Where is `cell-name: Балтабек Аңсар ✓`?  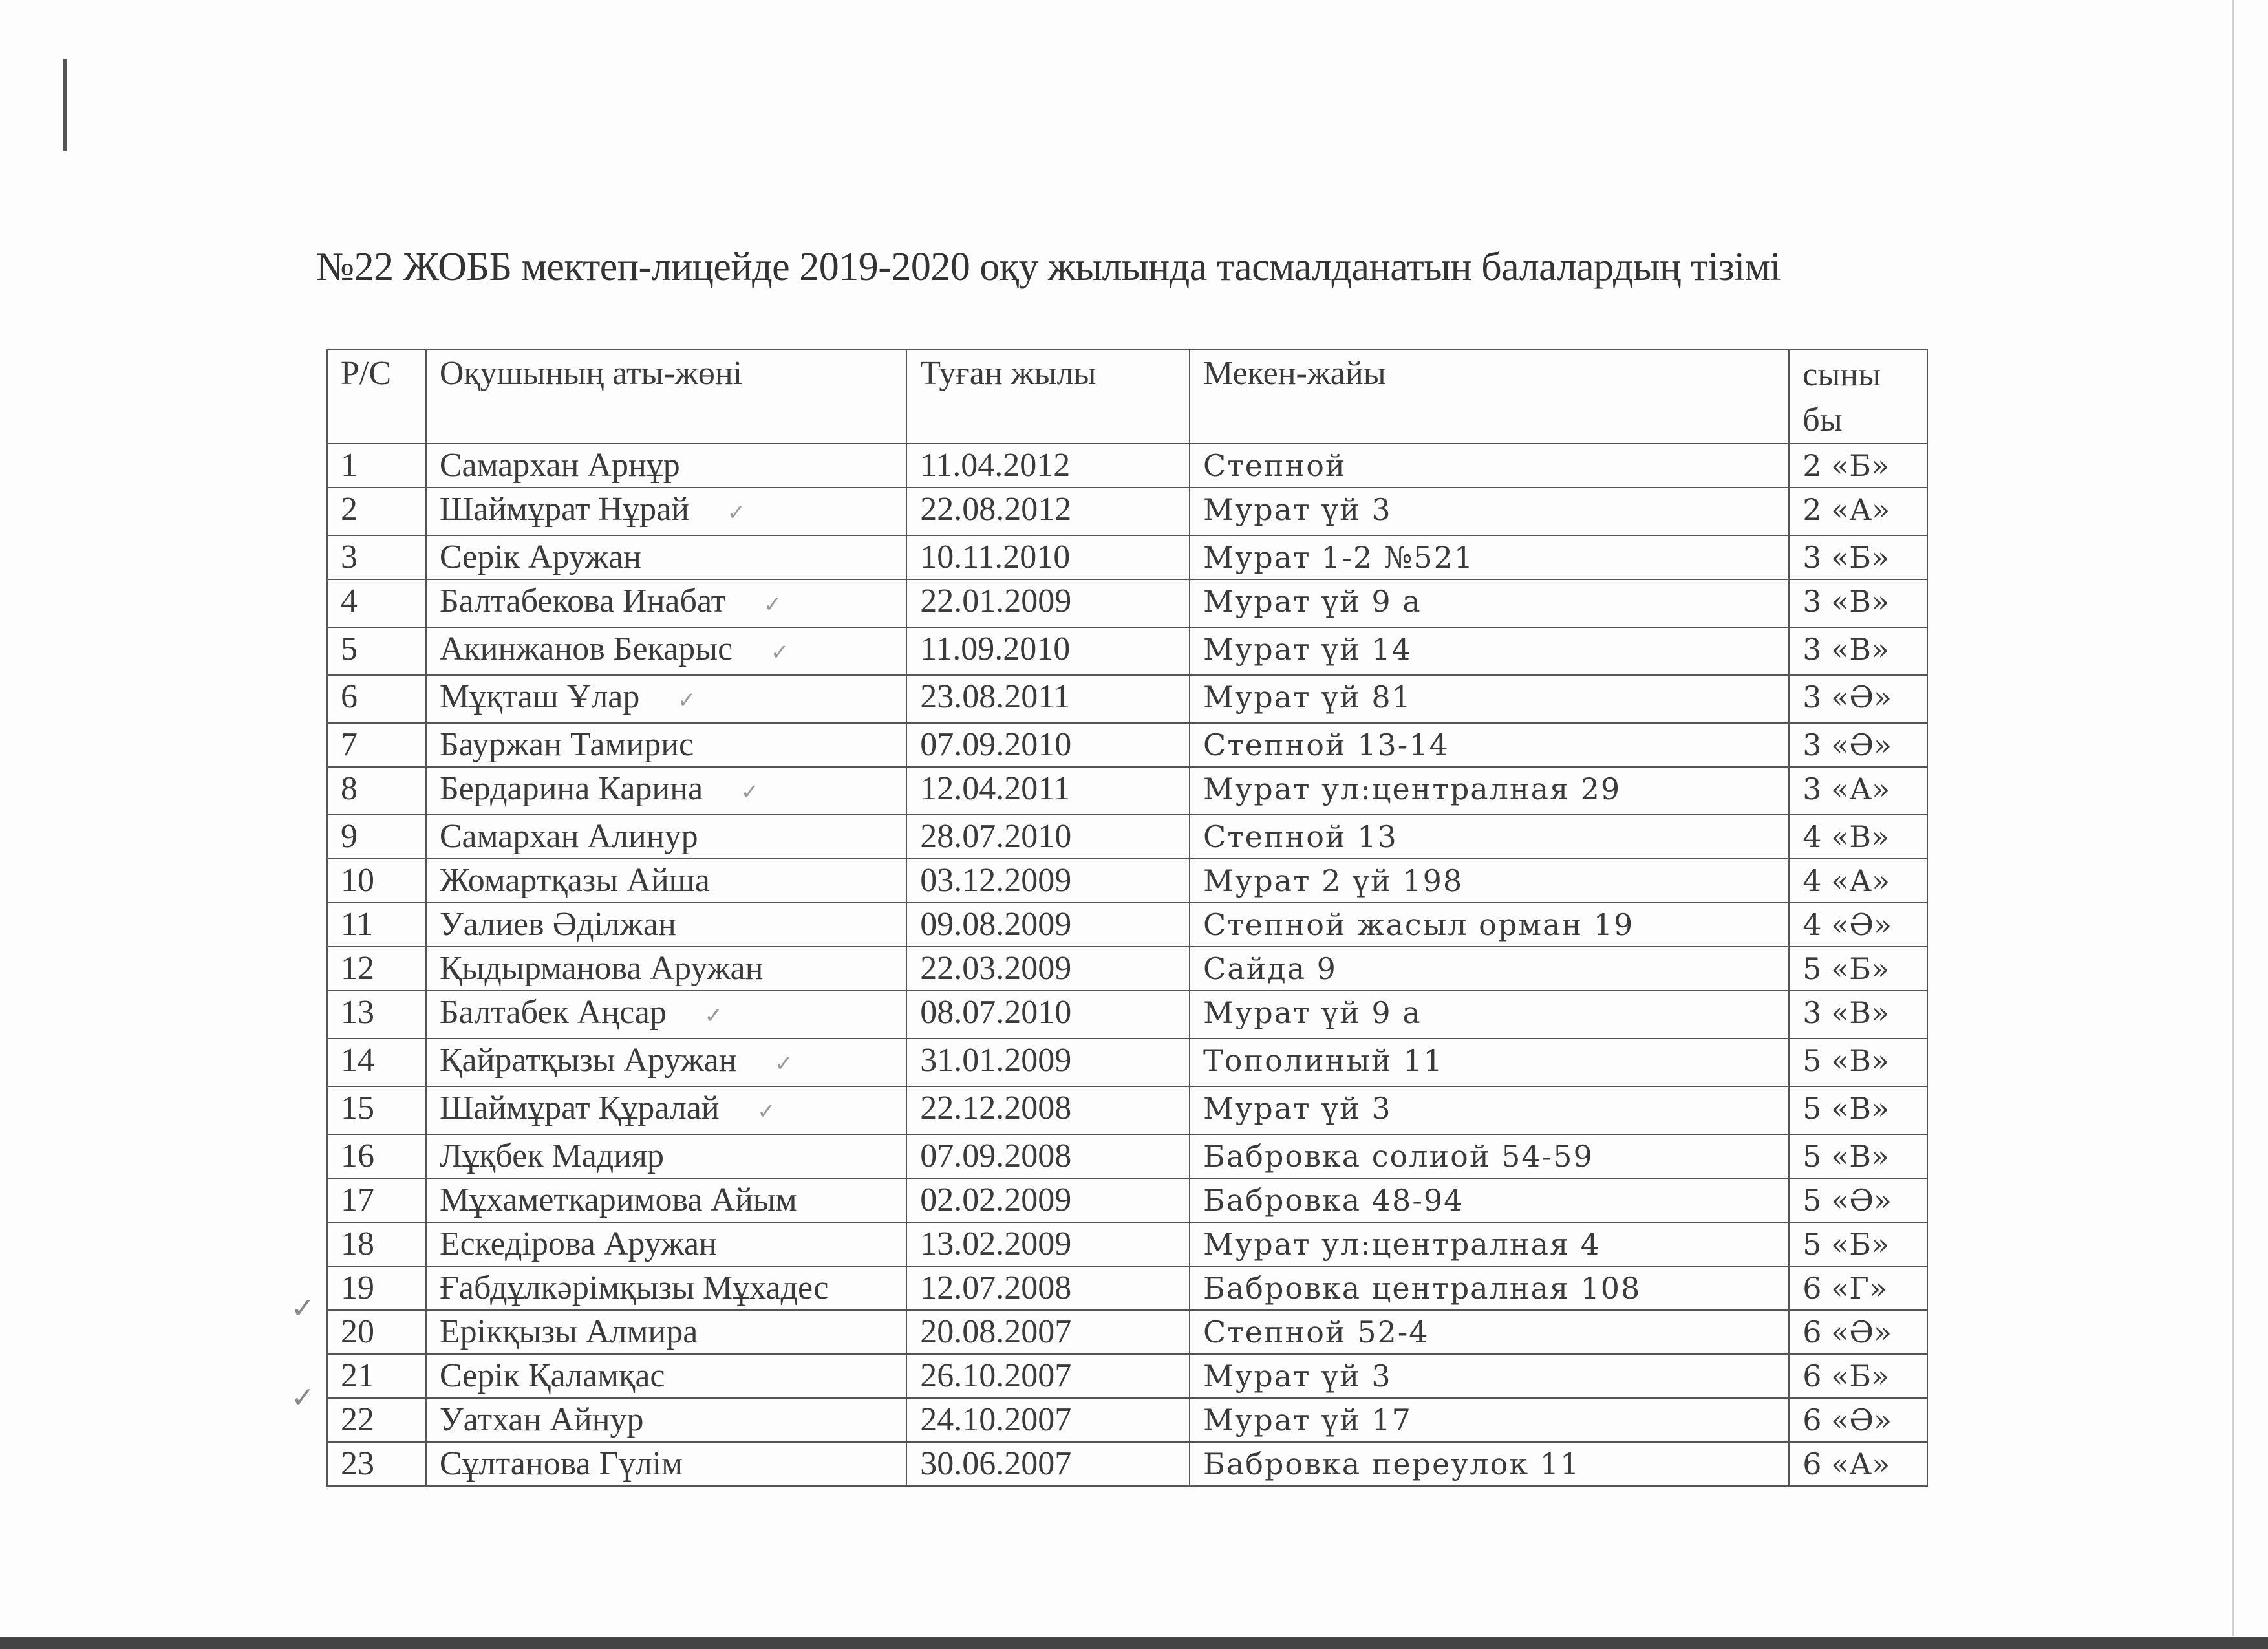
cell-name: Балтабек Аңсар ✓ is located at coordinates (666, 1014).